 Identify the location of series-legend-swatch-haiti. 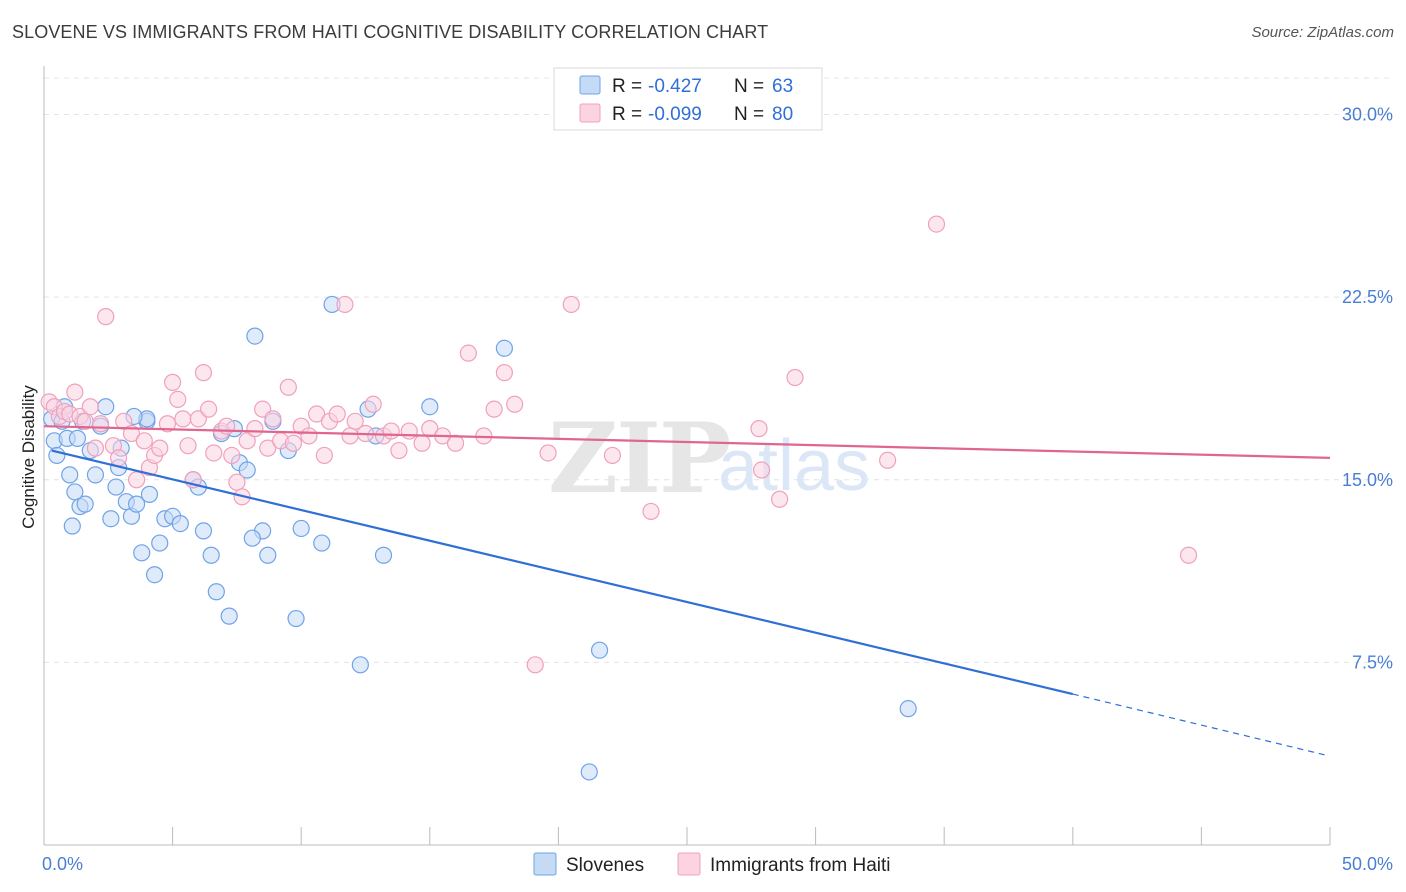
(689, 864).